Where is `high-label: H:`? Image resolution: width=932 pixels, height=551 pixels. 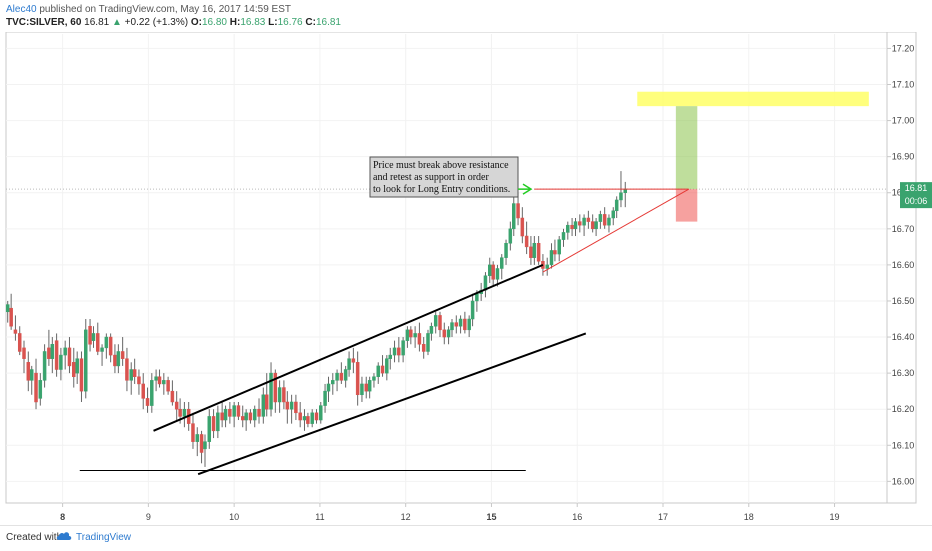
high-label: H: is located at coordinates (235, 22).